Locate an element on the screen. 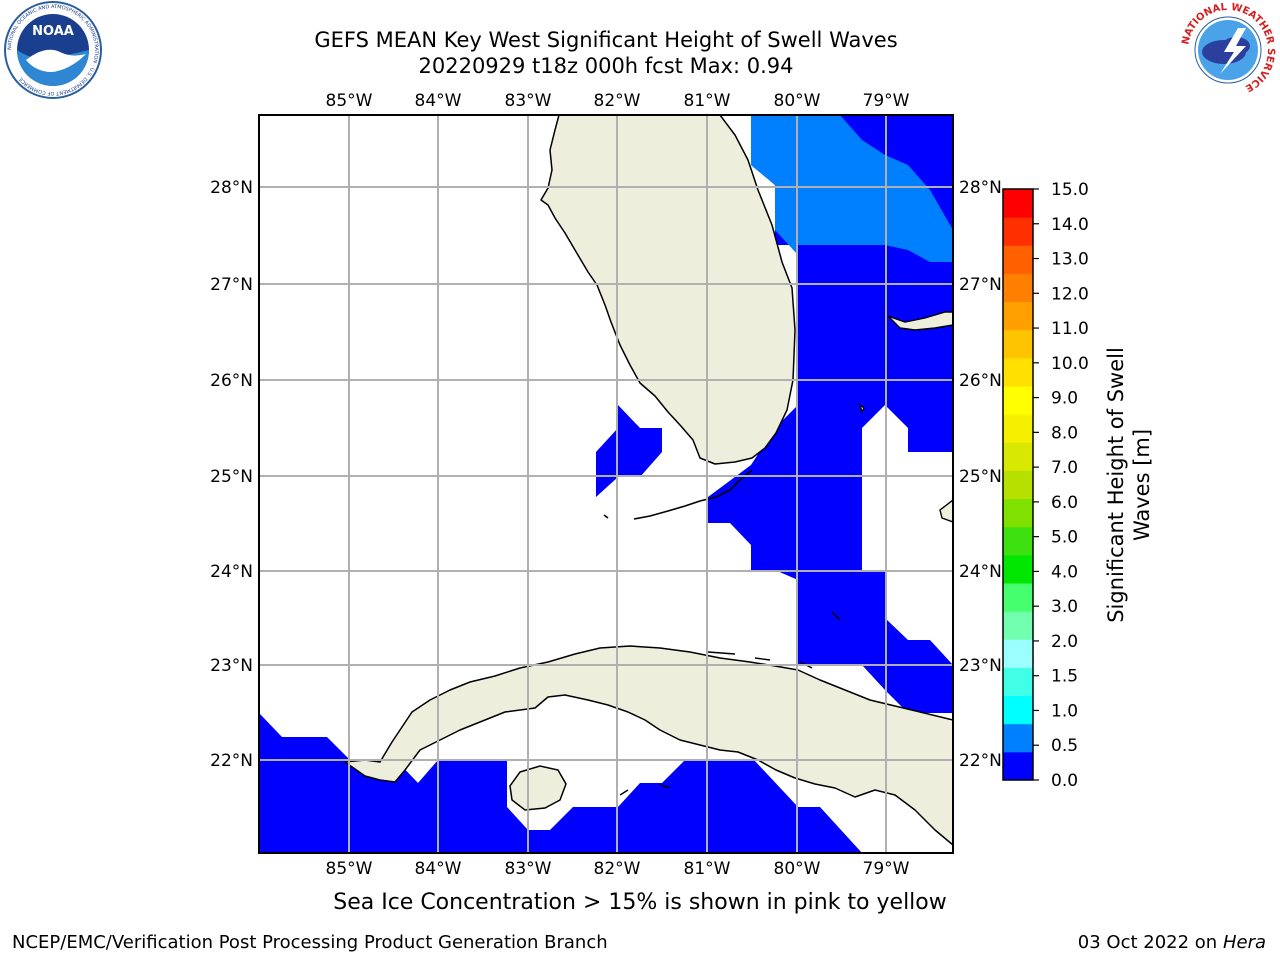 This screenshot has height=960, width=1280. lon-label-bottom: 85°W is located at coordinates (349, 869).